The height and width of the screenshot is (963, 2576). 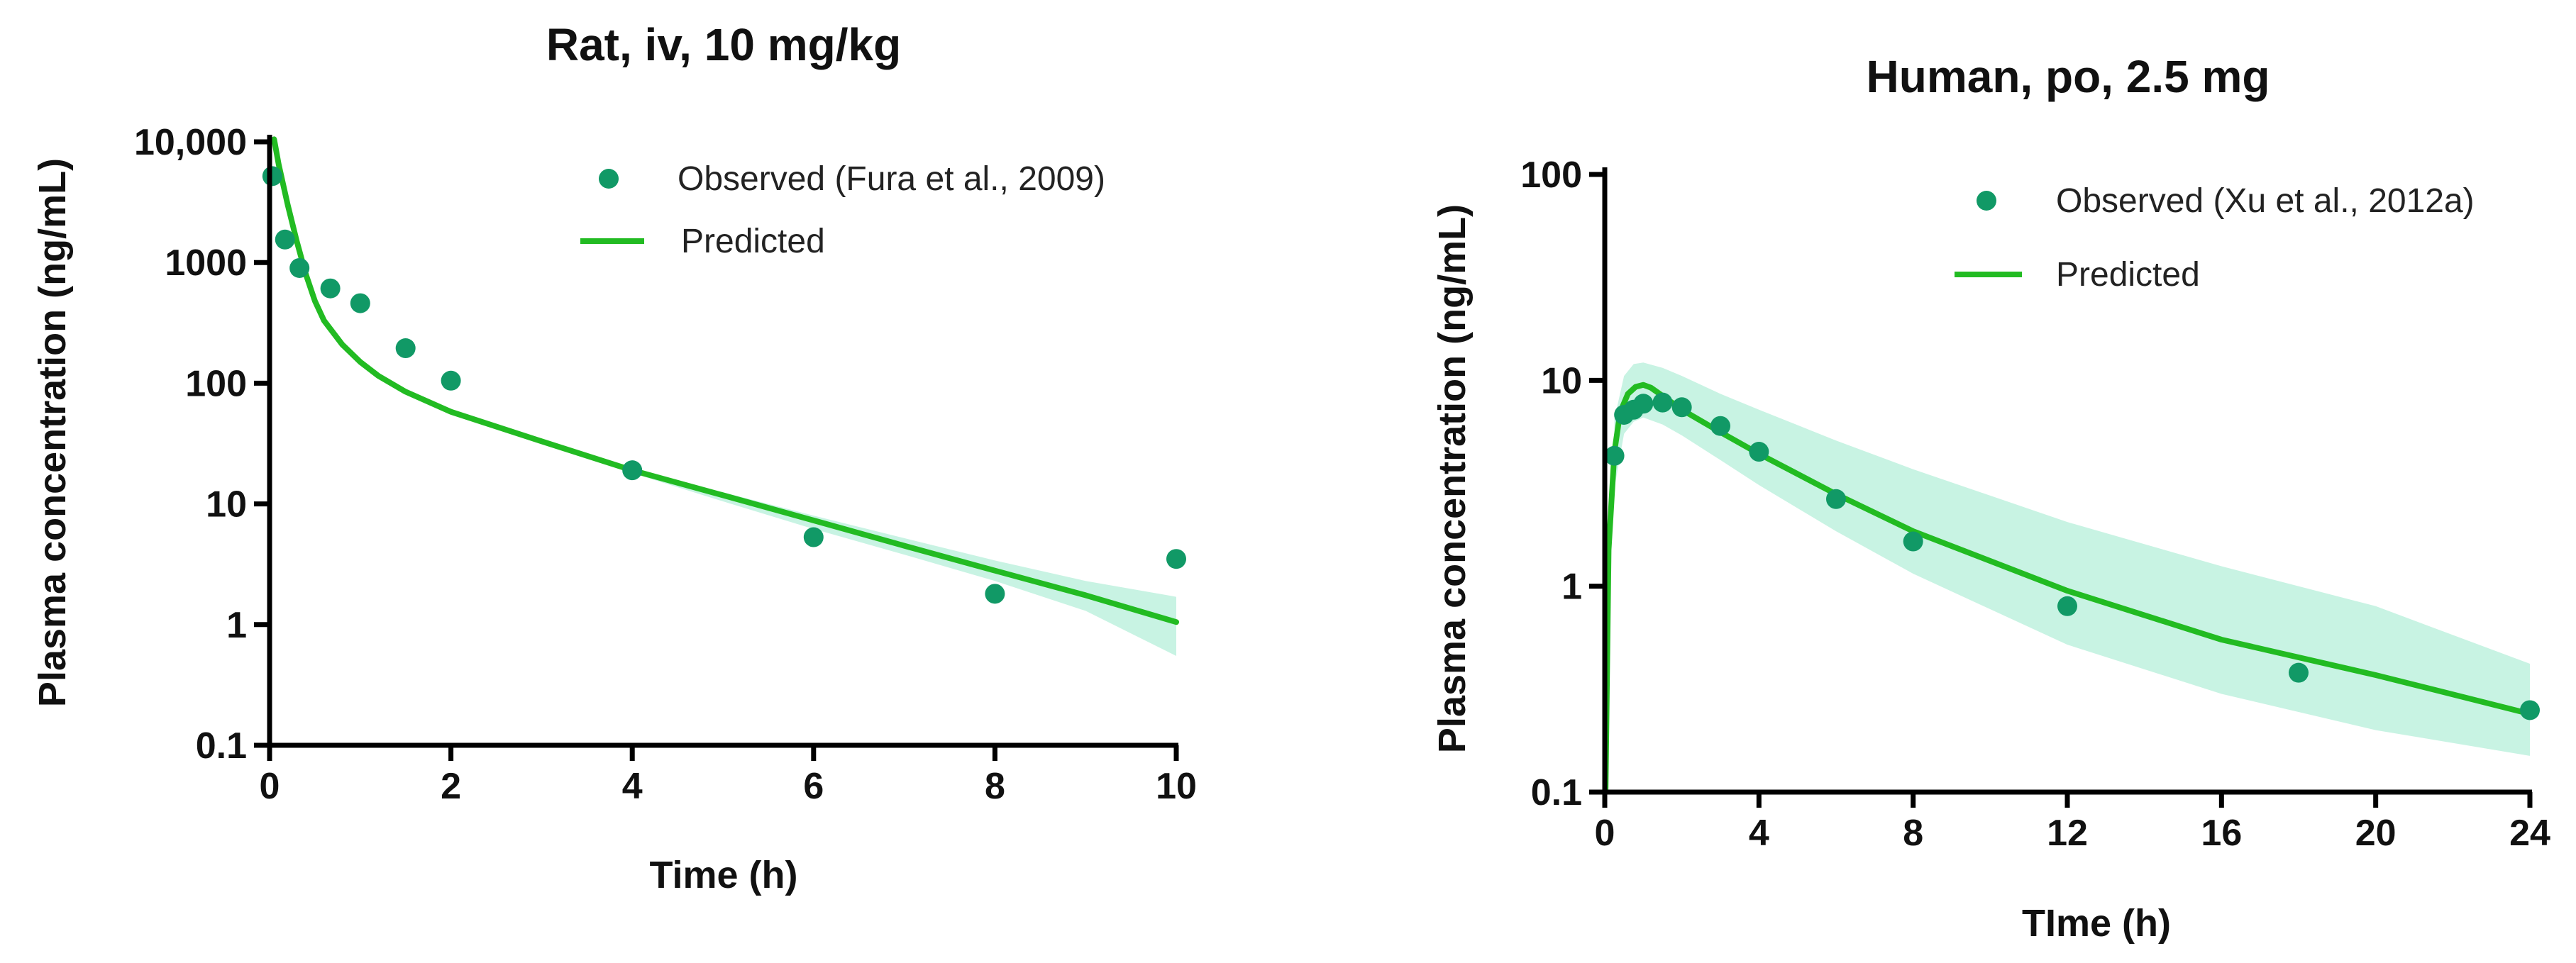 What do you see at coordinates (753, 242) in the screenshot?
I see `rat-legend-predicted-label: Predicted` at bounding box center [753, 242].